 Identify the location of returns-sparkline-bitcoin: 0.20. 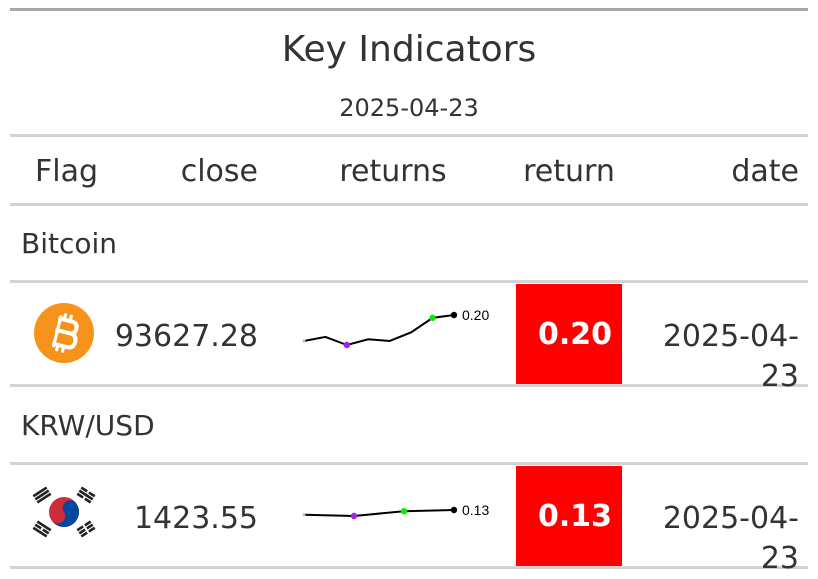
(395, 328).